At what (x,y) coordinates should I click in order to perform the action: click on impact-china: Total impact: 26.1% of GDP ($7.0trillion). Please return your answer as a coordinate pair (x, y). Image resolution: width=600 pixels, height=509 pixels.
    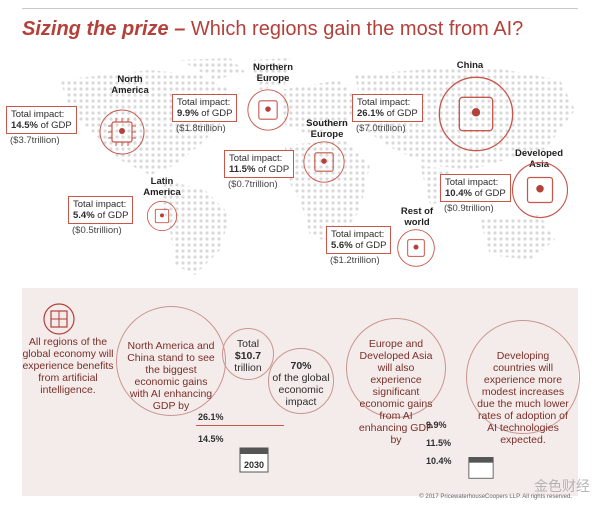
    Looking at the image, I should click on (387, 114).